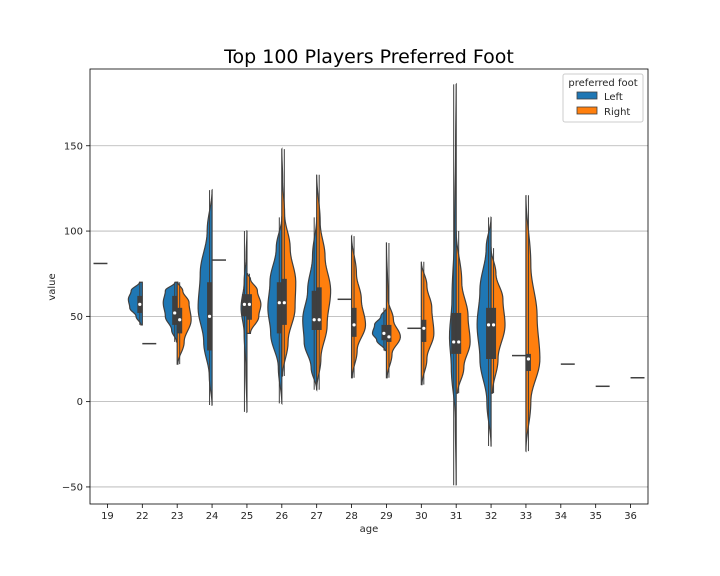  Describe the element at coordinates (142, 516) in the screenshot. I see `x-tick-label: 22` at that location.